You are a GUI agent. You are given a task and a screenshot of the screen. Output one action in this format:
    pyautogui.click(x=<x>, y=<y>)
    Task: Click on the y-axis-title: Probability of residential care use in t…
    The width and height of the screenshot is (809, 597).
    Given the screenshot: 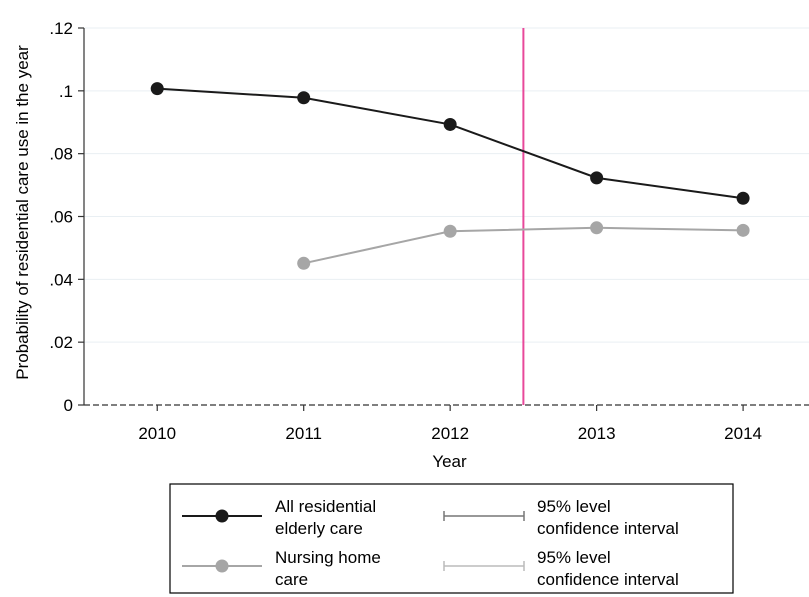 What is the action you would take?
    pyautogui.click(x=22, y=212)
    